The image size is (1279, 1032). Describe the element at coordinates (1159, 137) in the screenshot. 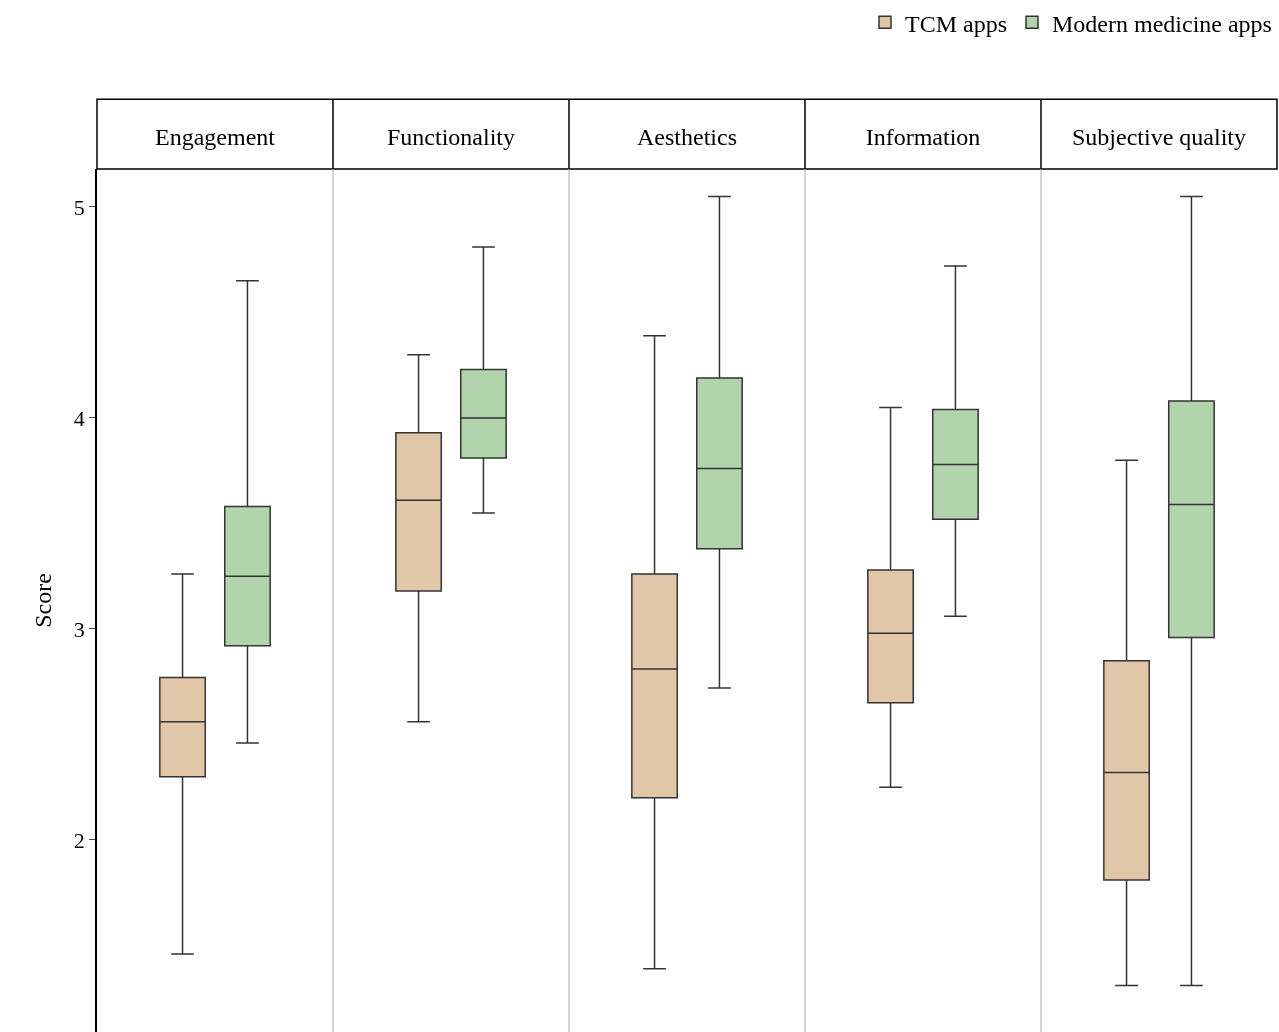

I see `x-tick-label: Subjective quality` at that location.